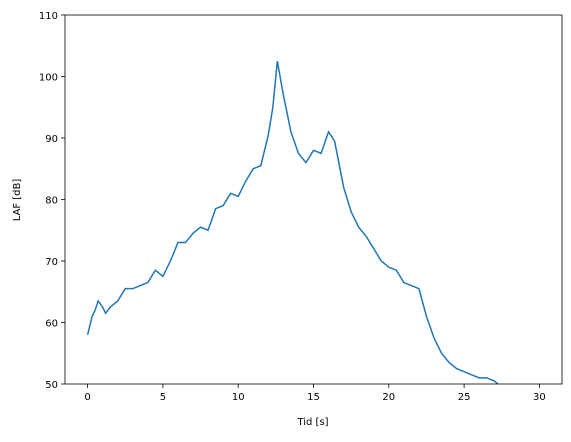 The height and width of the screenshot is (442, 571). Describe the element at coordinates (48, 78) in the screenshot. I see `y-tick-label: 100` at that location.